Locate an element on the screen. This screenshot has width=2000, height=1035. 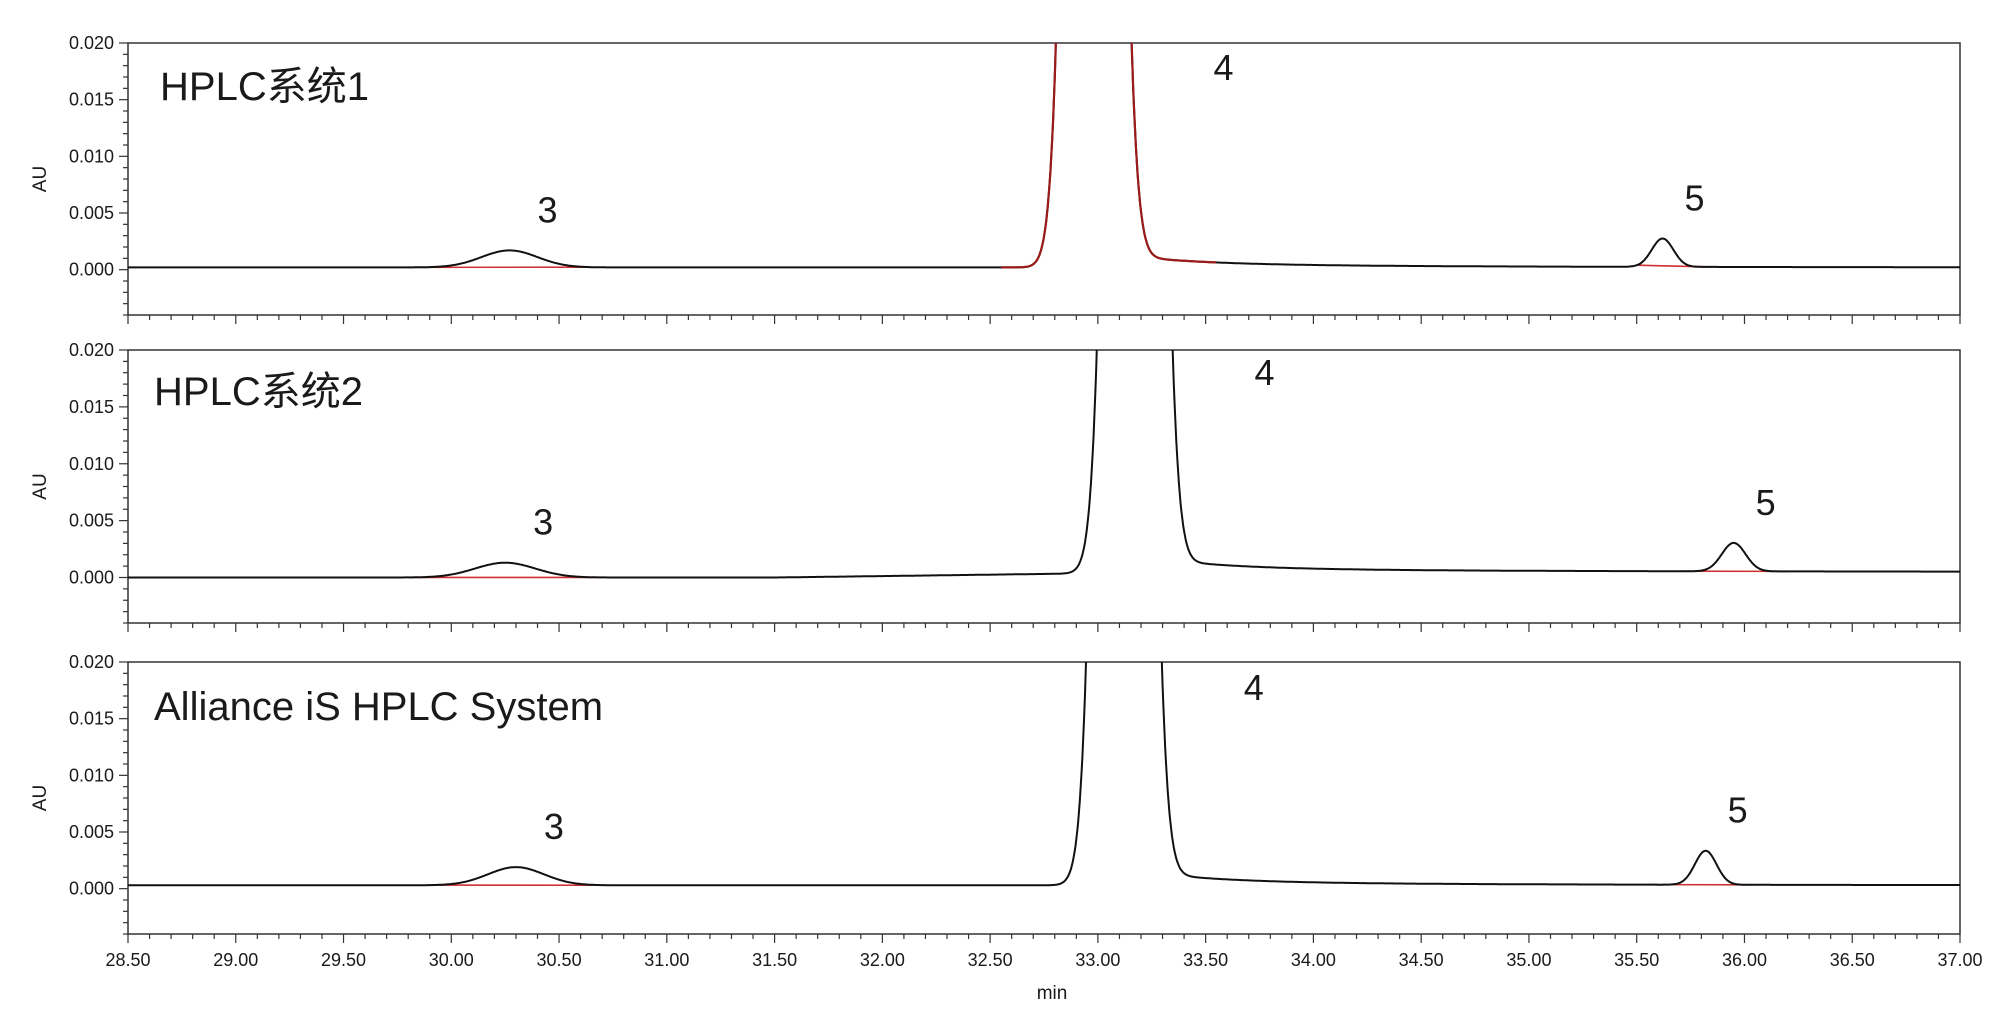
x-tick-label: 28.50 is located at coordinates (127, 960).